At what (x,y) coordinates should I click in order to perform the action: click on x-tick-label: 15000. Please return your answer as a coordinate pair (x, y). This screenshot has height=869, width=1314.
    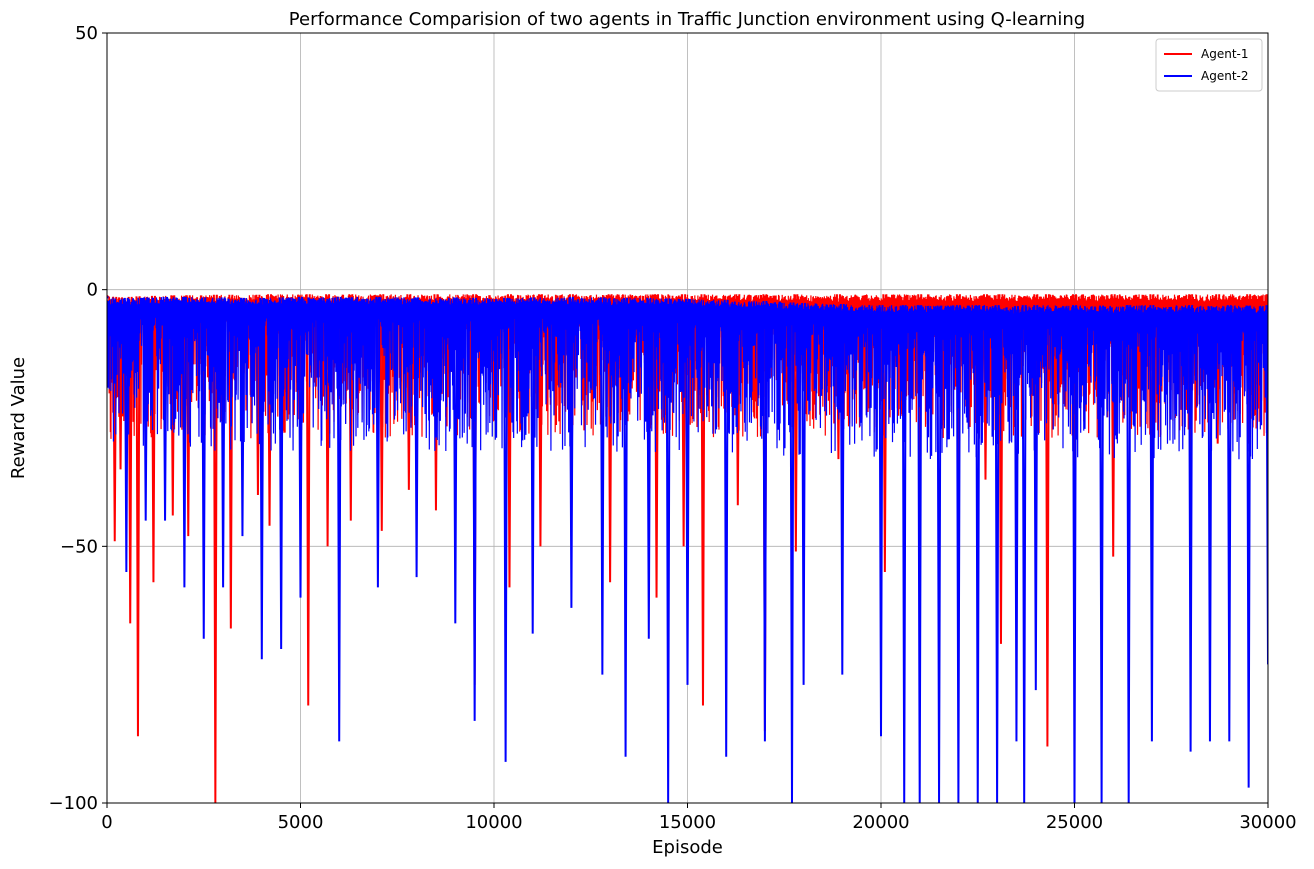
    Looking at the image, I should click on (687, 822).